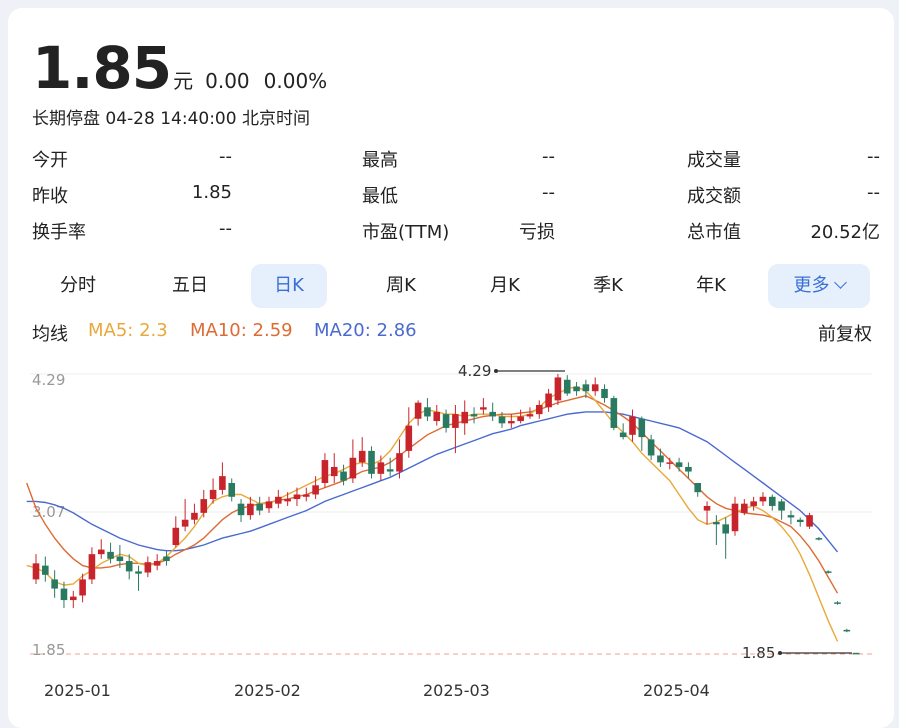  What do you see at coordinates (241, 330) in the screenshot?
I see `ma10-label: MA10: 2.59` at bounding box center [241, 330].